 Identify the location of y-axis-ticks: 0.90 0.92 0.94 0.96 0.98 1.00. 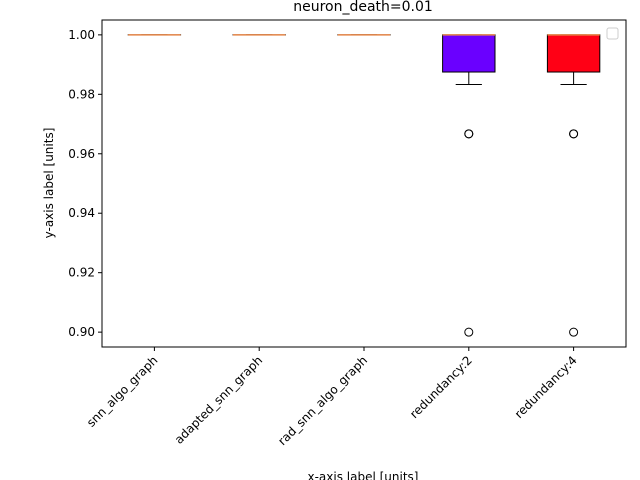
(85, 183).